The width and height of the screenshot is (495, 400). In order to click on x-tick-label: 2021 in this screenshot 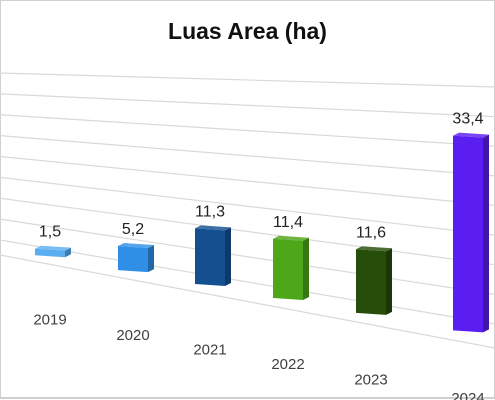, I will do `click(209, 349)`.